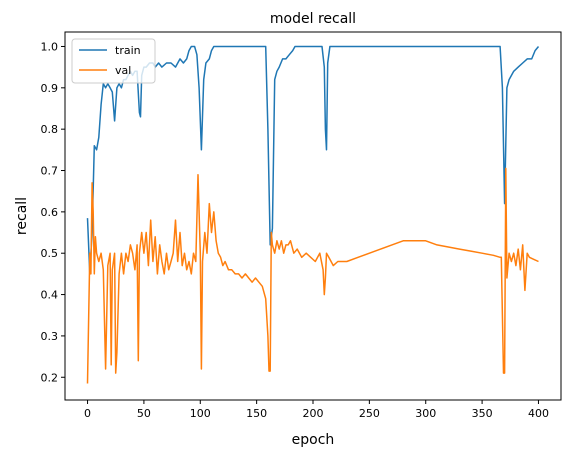 The width and height of the screenshot is (571, 459). I want to click on y-tick-label: 0.8, so click(50, 129).